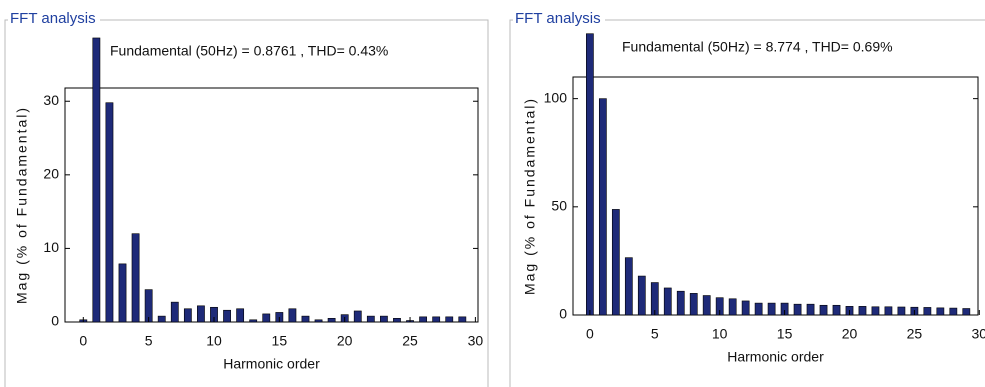  Describe the element at coordinates (556, 97) in the screenshot. I see `y-tick-label: 100` at that location.